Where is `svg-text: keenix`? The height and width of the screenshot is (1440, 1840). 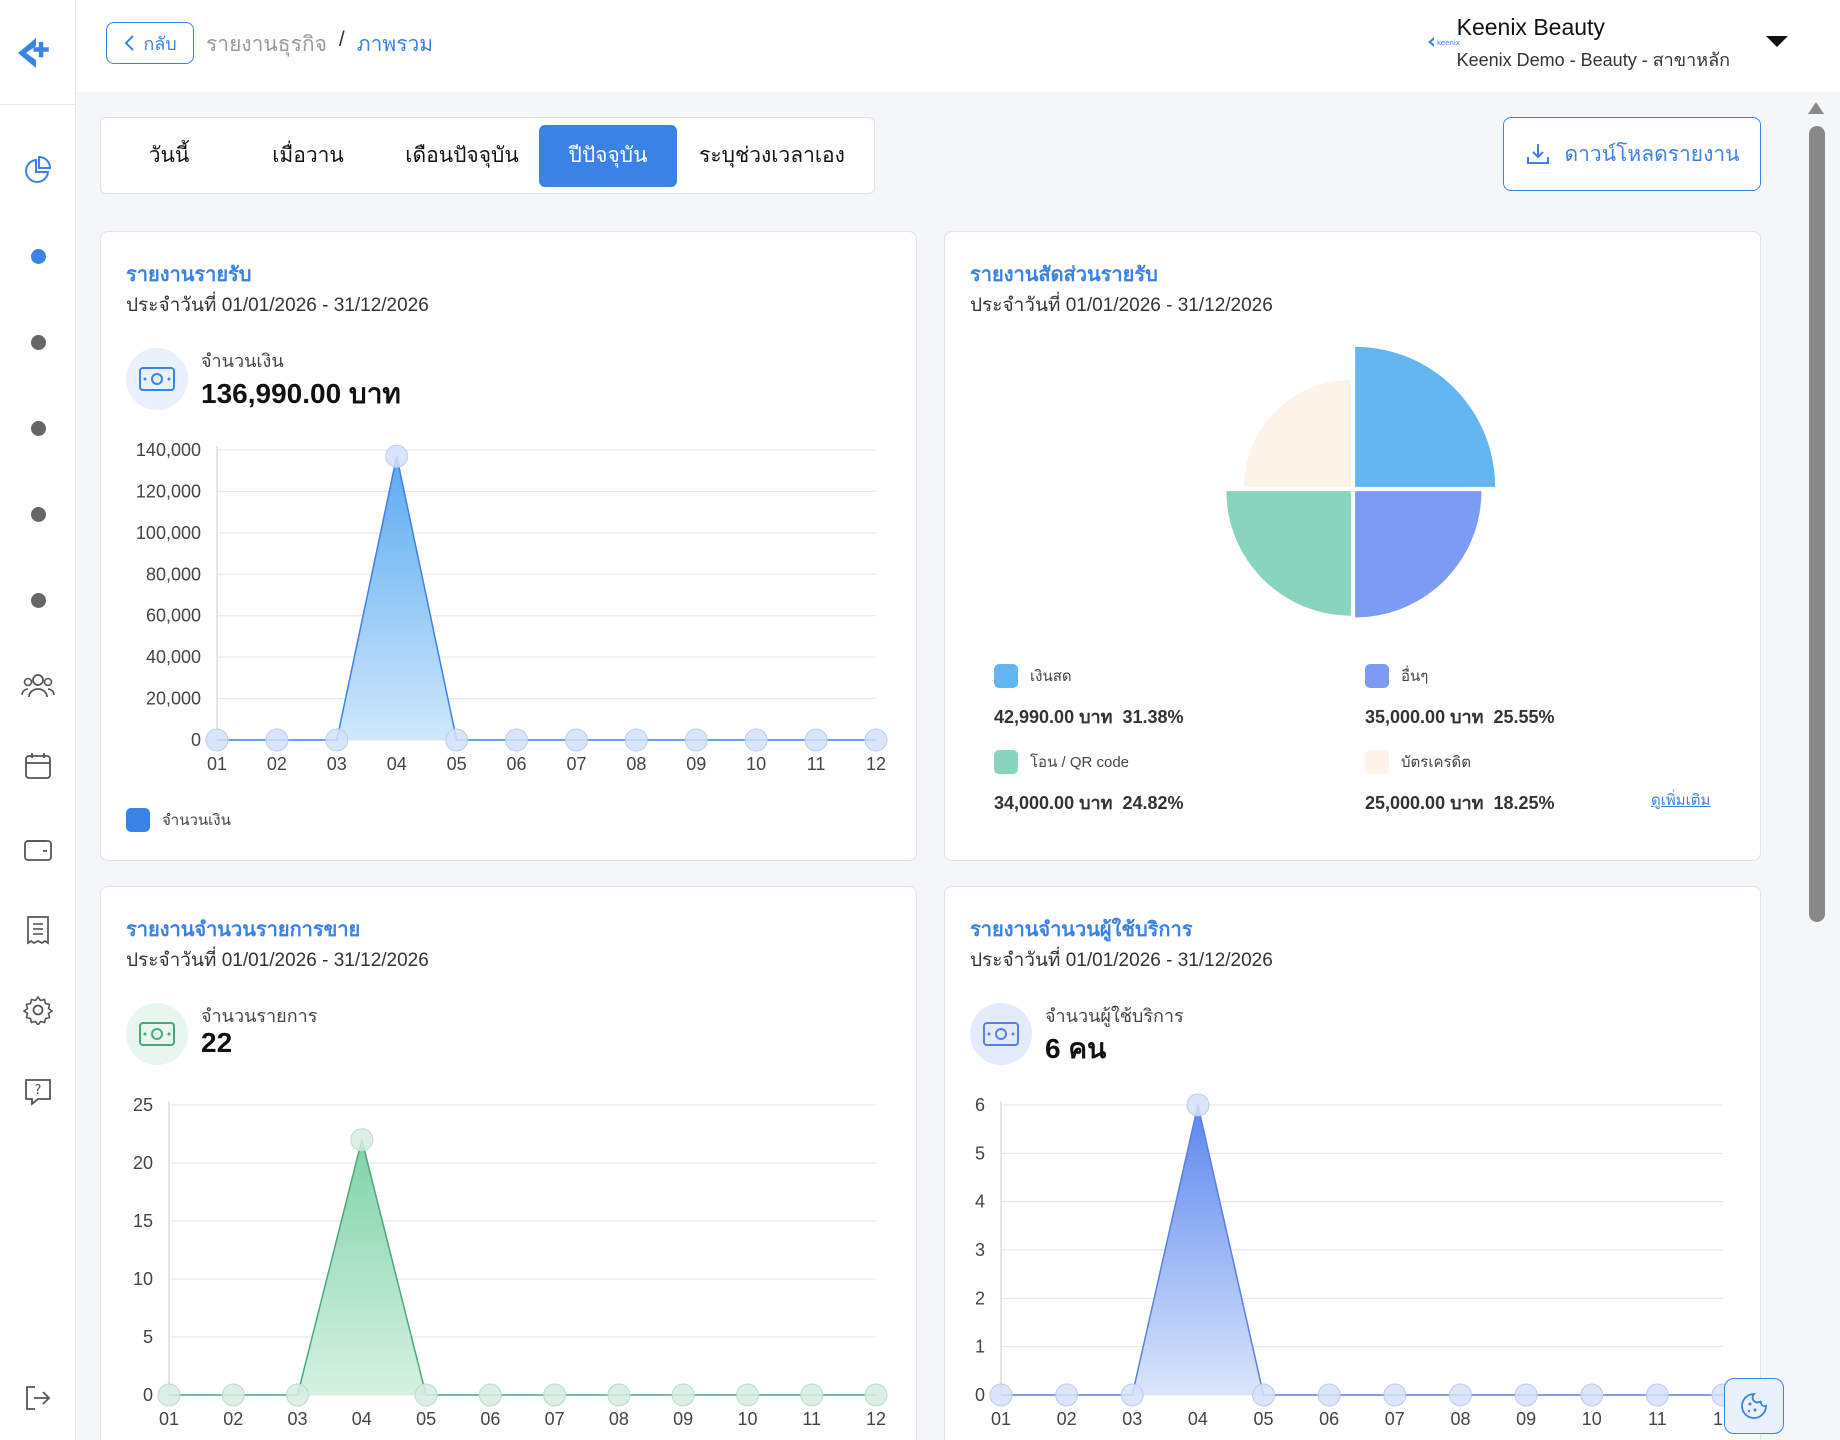 svg-text: keenix is located at coordinates (1448, 43).